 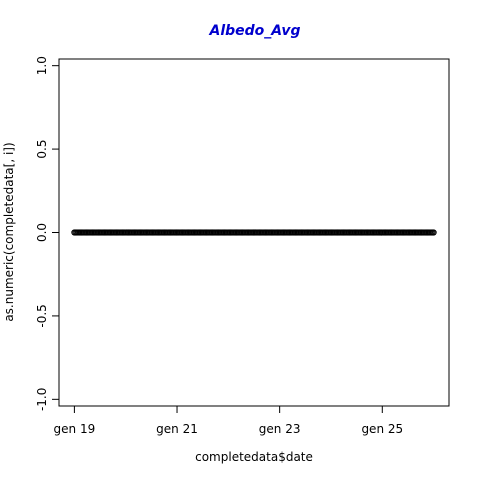 I want to click on data-point, so click(x=433, y=232).